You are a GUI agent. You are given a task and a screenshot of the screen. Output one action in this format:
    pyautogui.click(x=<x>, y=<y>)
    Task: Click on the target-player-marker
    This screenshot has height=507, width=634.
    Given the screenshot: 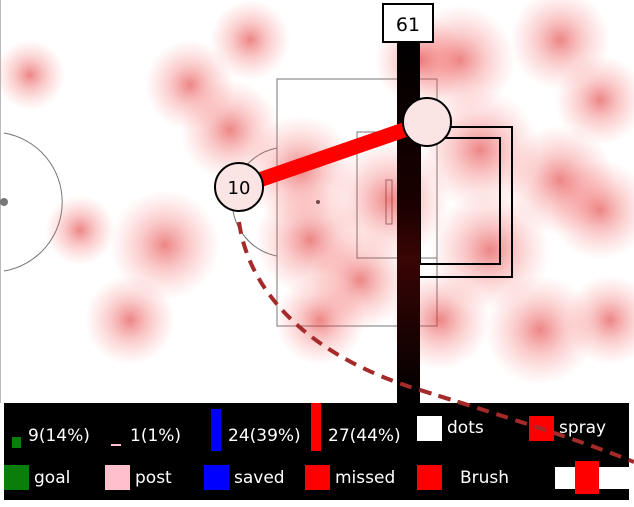 What is the action you would take?
    pyautogui.click(x=427, y=122)
    